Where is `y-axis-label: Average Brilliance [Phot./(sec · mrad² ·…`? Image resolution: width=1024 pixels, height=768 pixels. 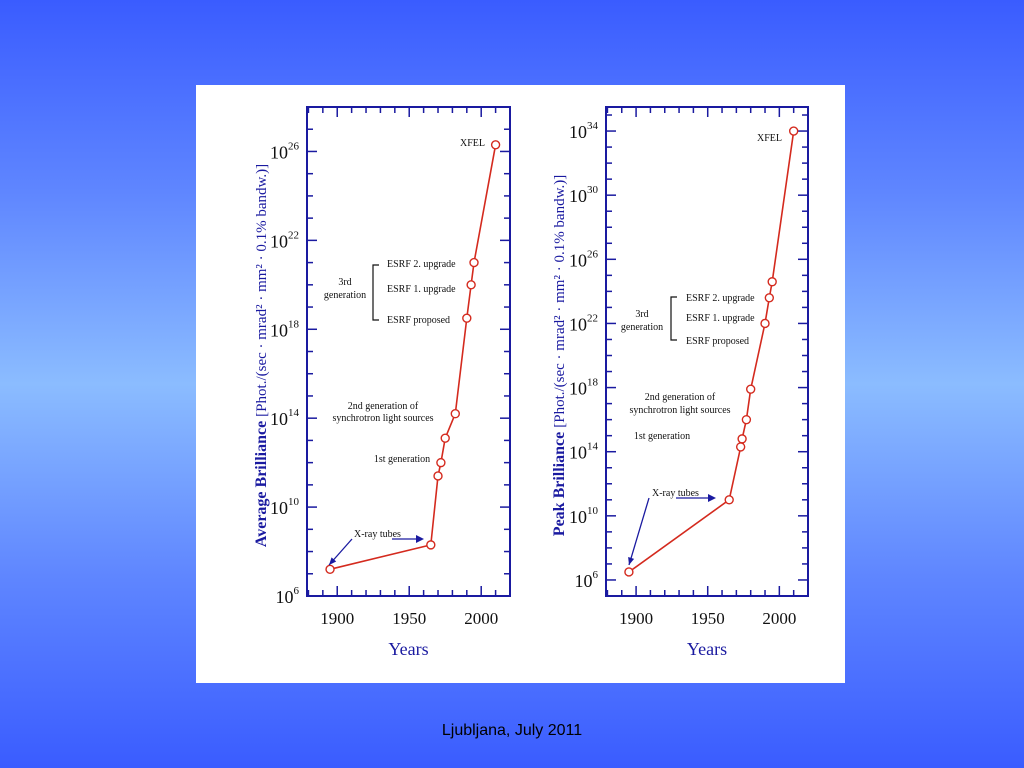
y-axis-label: Average Brilliance [Phot./(sec · mrad² ·… is located at coordinates (261, 355).